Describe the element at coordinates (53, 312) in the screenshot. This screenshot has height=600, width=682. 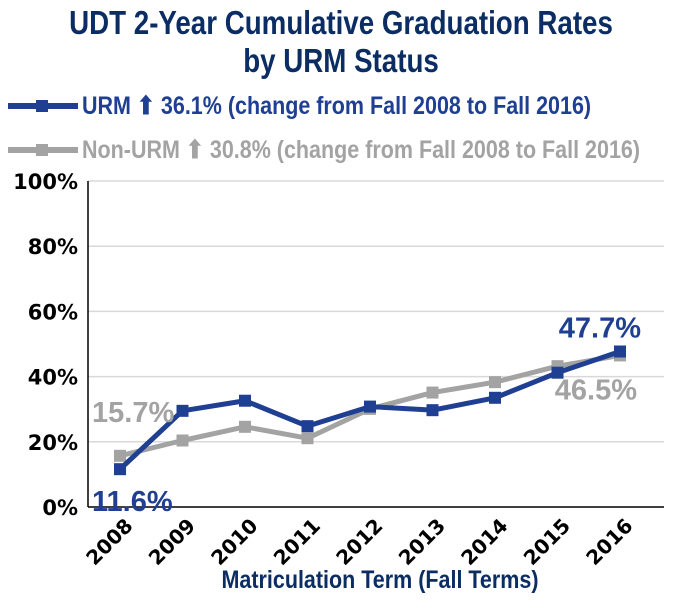
I see `y-tick-label: 60%` at that location.